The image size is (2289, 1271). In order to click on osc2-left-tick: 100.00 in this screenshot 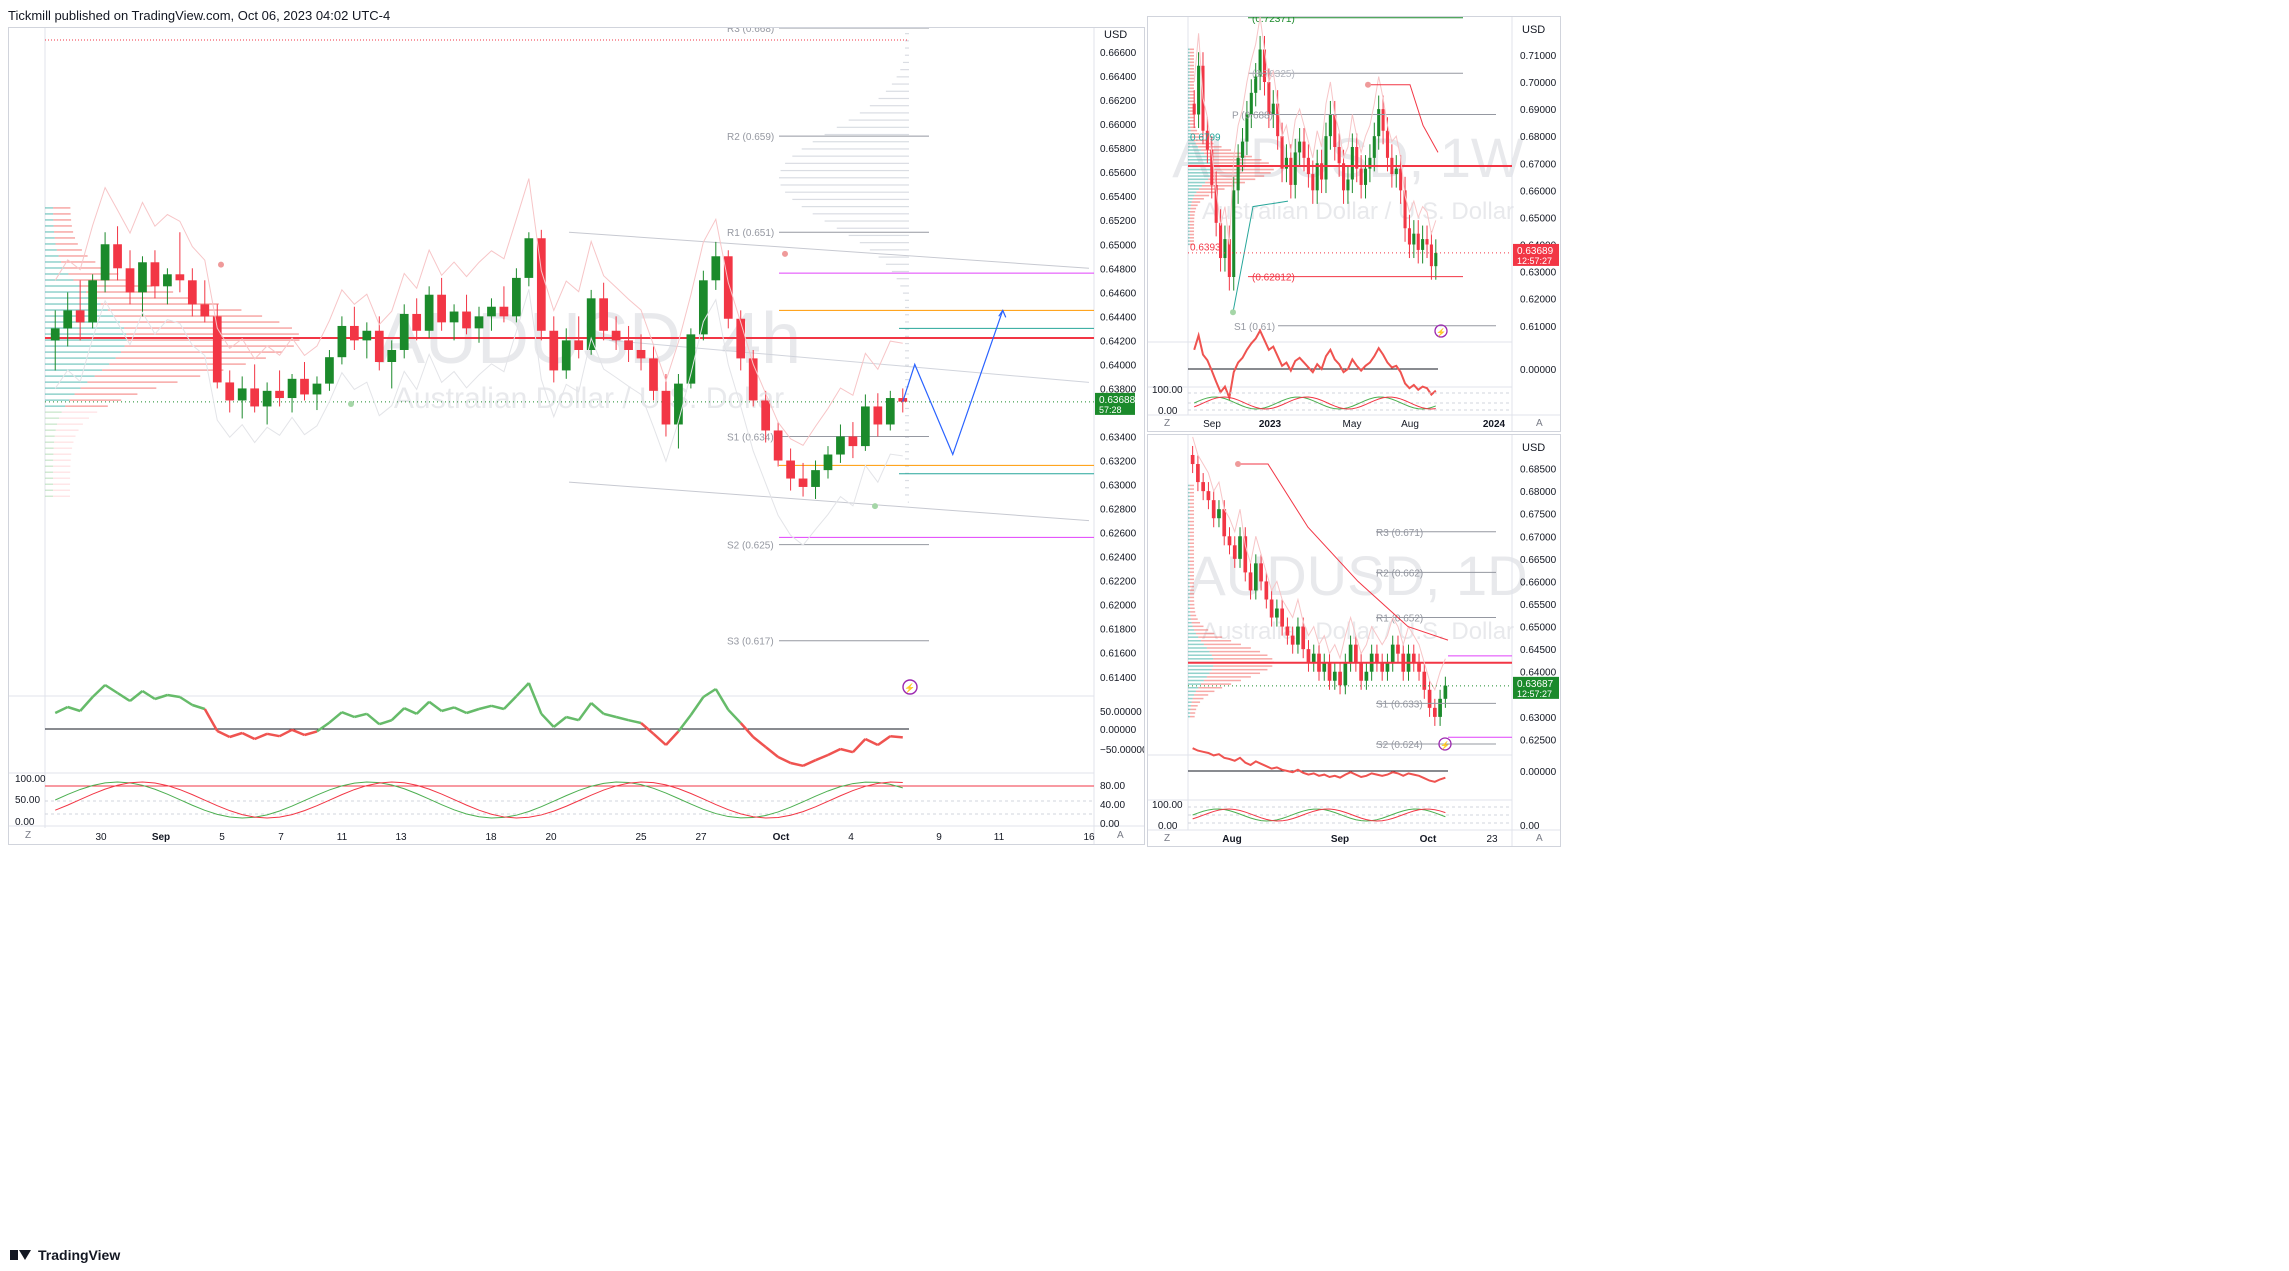, I will do `click(1167, 390)`.